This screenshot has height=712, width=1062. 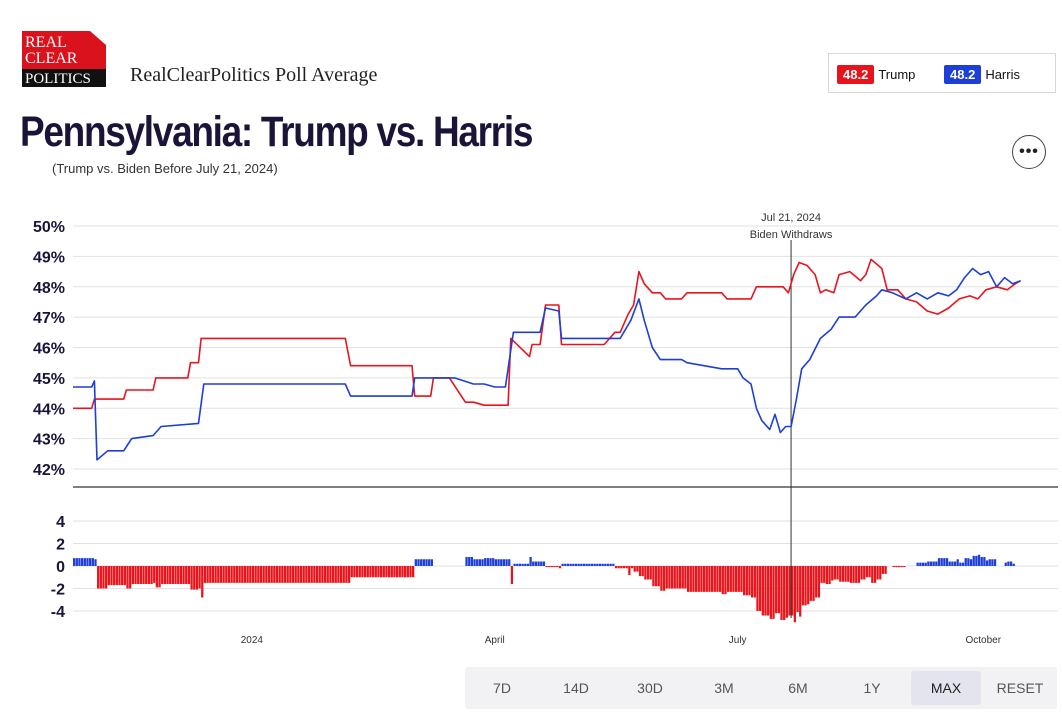 What do you see at coordinates (60, 522) in the screenshot?
I see `spread-y-tick-label: 4` at bounding box center [60, 522].